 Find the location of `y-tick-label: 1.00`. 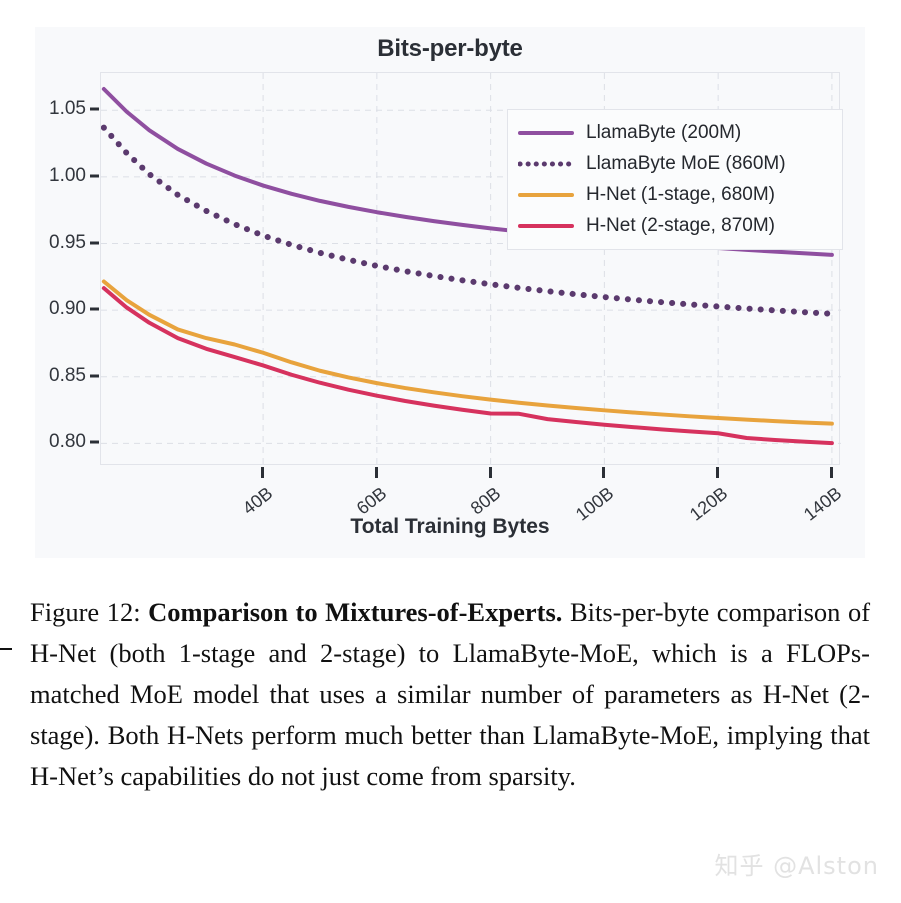

y-tick-label: 1.00 is located at coordinates (67, 175).